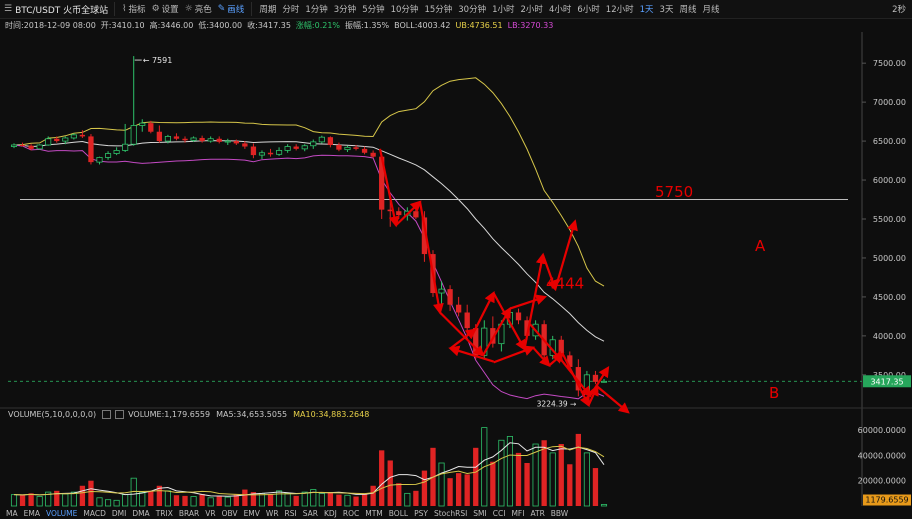  Describe the element at coordinates (438, 10) in the screenshot. I see `period-5: 15分钟` at that location.